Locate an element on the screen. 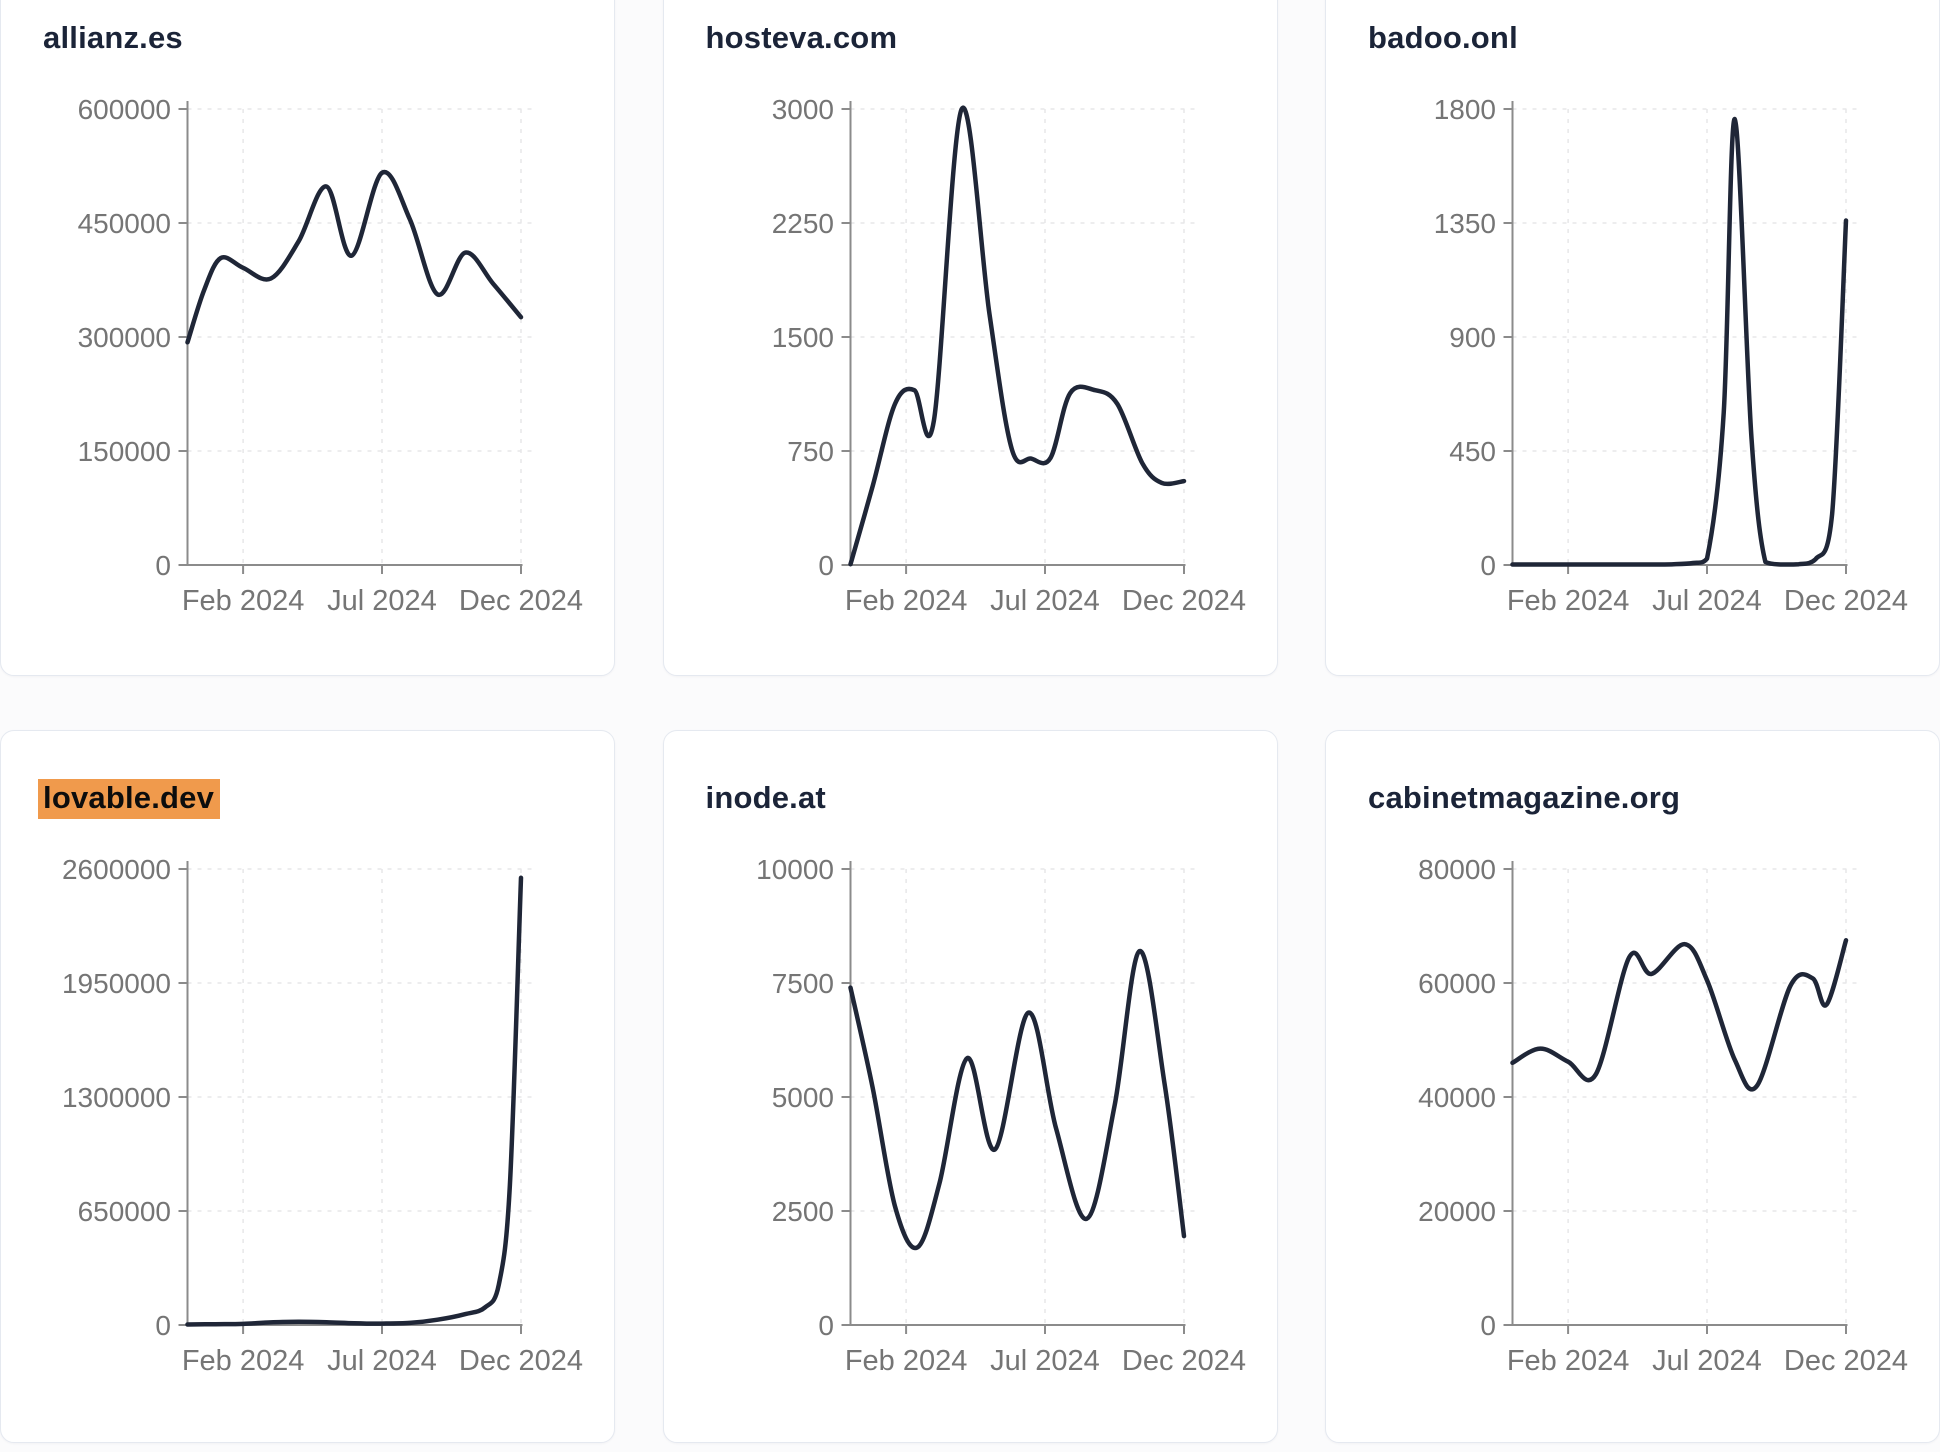  svg-text: 7500 is located at coordinates (802, 983).